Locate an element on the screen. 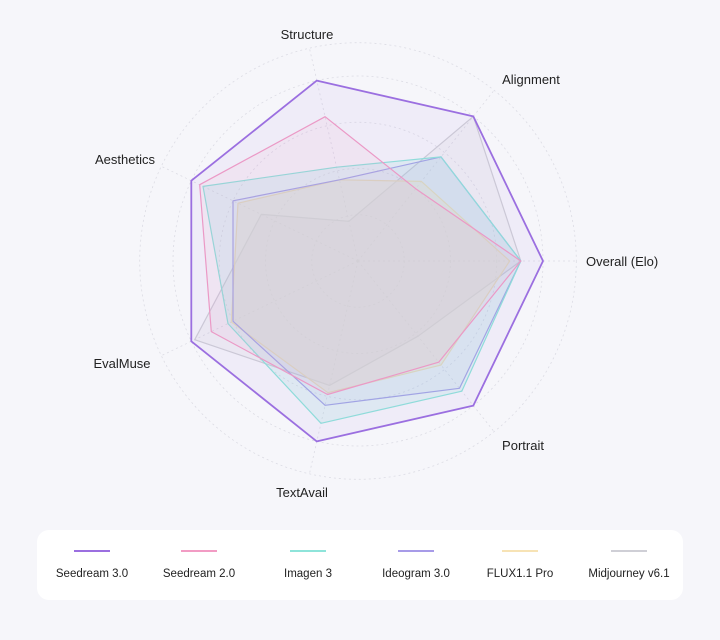 The width and height of the screenshot is (720, 640). series-polygon is located at coordinates (370, 286).